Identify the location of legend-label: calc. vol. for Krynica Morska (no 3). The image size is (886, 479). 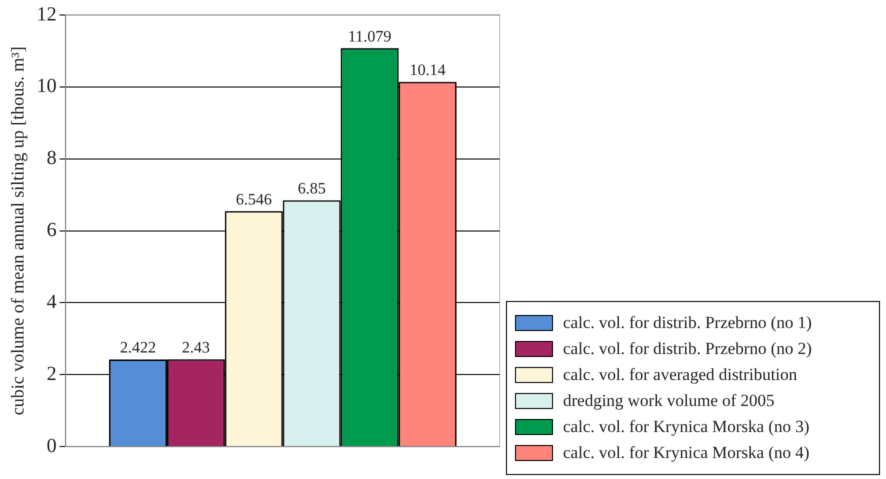
(686, 427).